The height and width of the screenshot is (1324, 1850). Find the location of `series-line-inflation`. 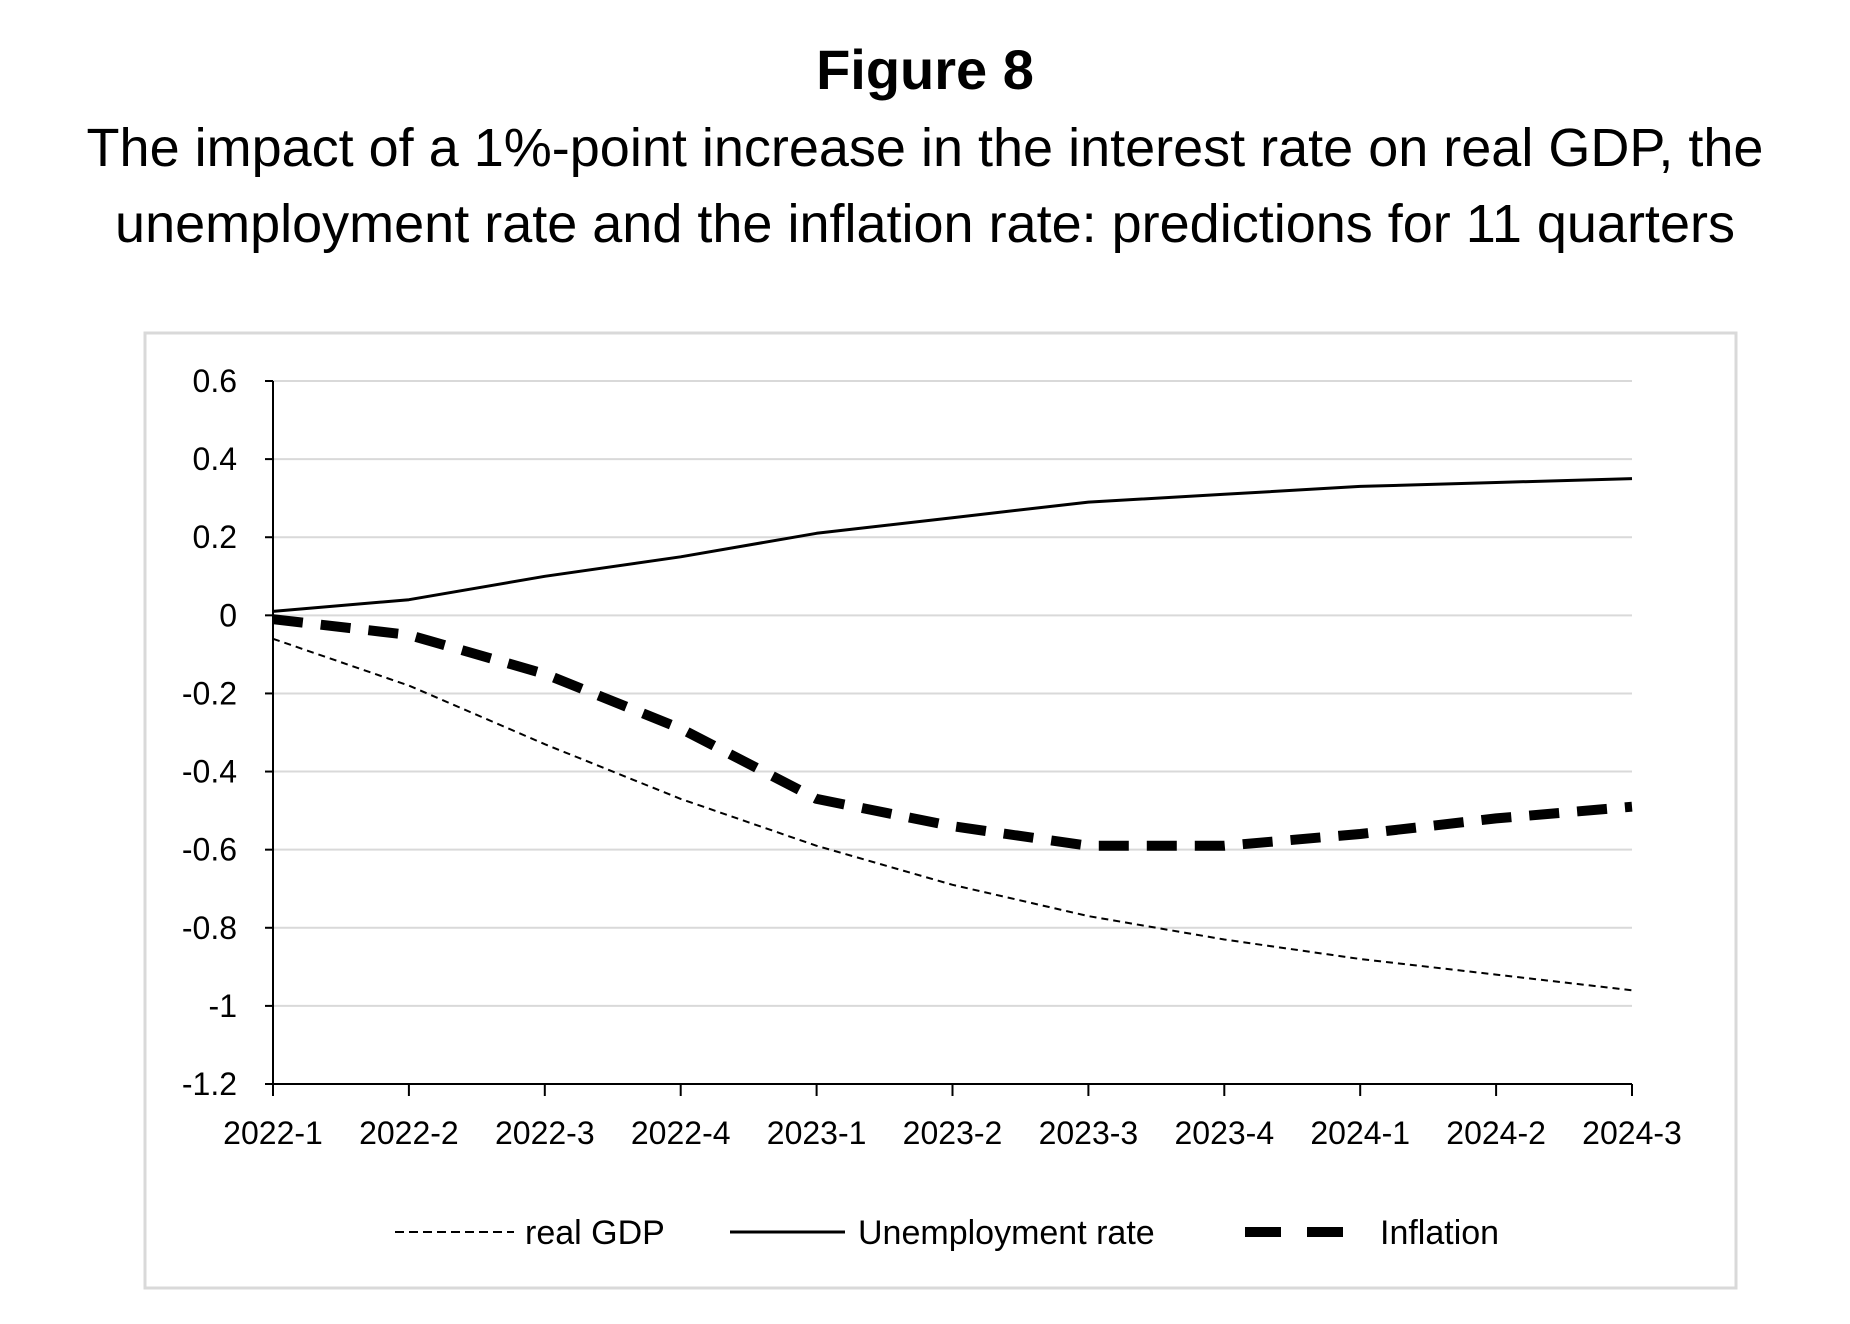

series-line-inflation is located at coordinates (952, 732).